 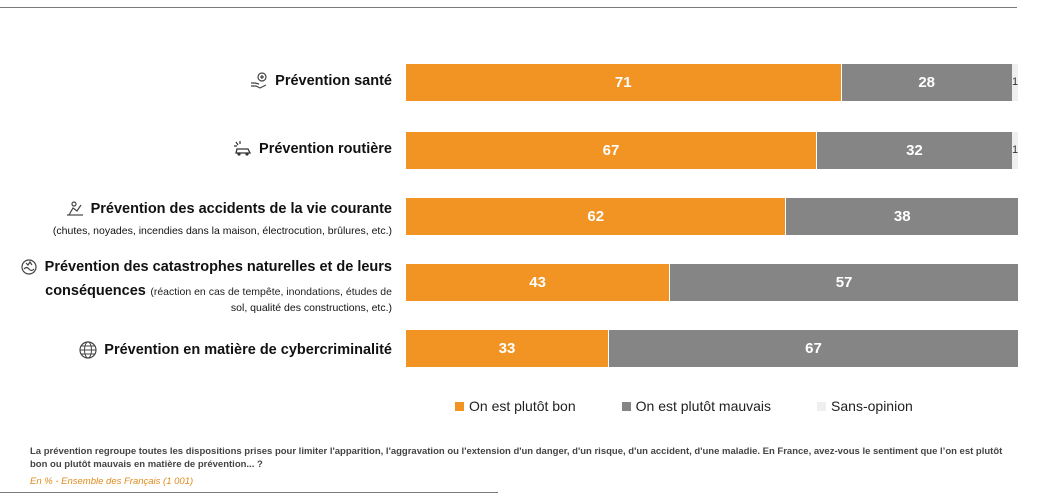 I want to click on legend-label: On est plutôt bon, so click(x=522, y=406).